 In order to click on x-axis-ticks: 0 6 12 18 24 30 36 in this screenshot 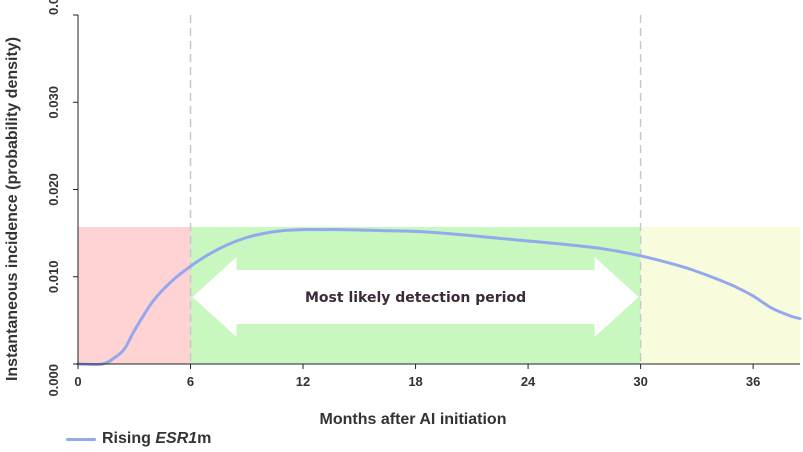, I will do `click(417, 376)`.